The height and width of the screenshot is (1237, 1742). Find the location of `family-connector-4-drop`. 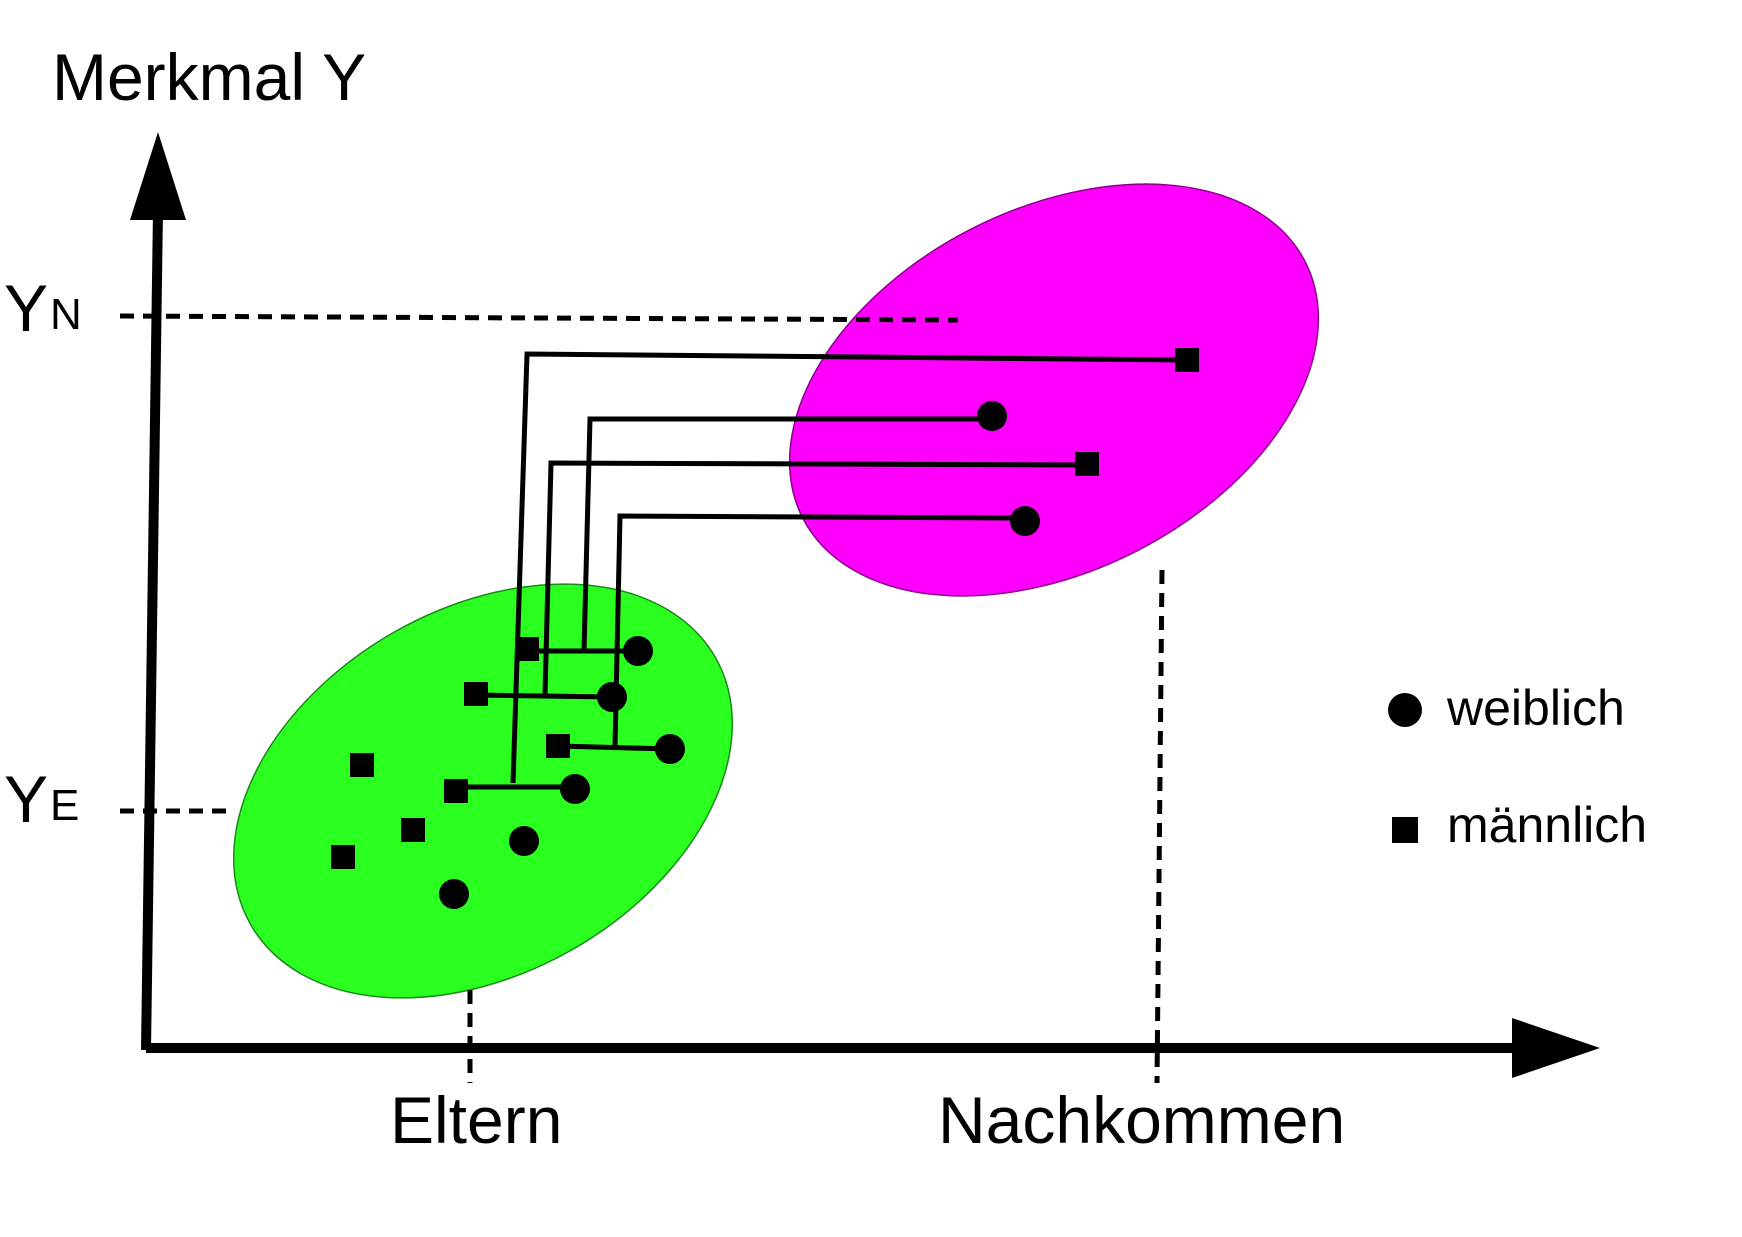

family-connector-4-drop is located at coordinates (819, 630).